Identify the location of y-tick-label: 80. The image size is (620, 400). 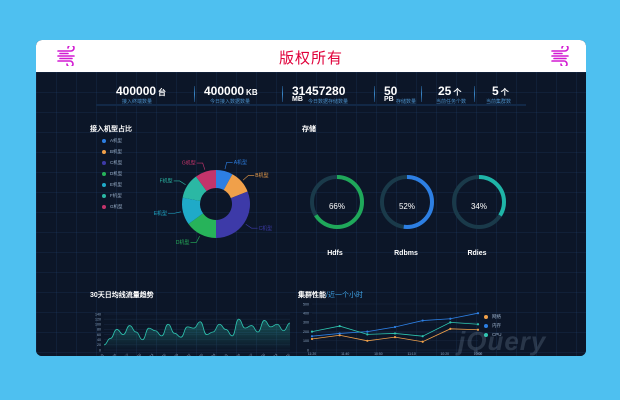
(99, 330).